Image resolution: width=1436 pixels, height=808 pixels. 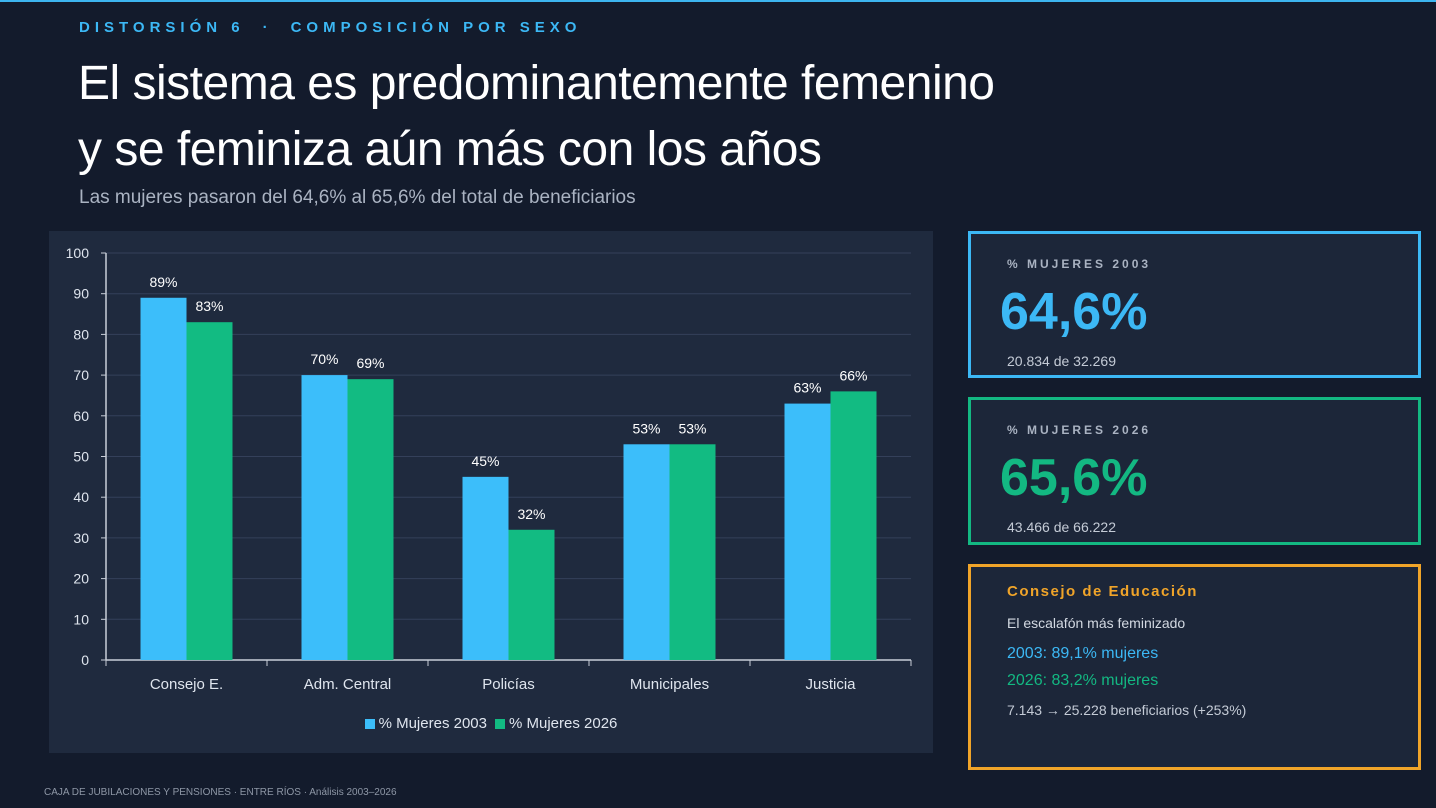 What do you see at coordinates (1127, 710) in the screenshot?
I see `education-growth-line: 7.143 → 25.228 beneficiarios (+253%)` at bounding box center [1127, 710].